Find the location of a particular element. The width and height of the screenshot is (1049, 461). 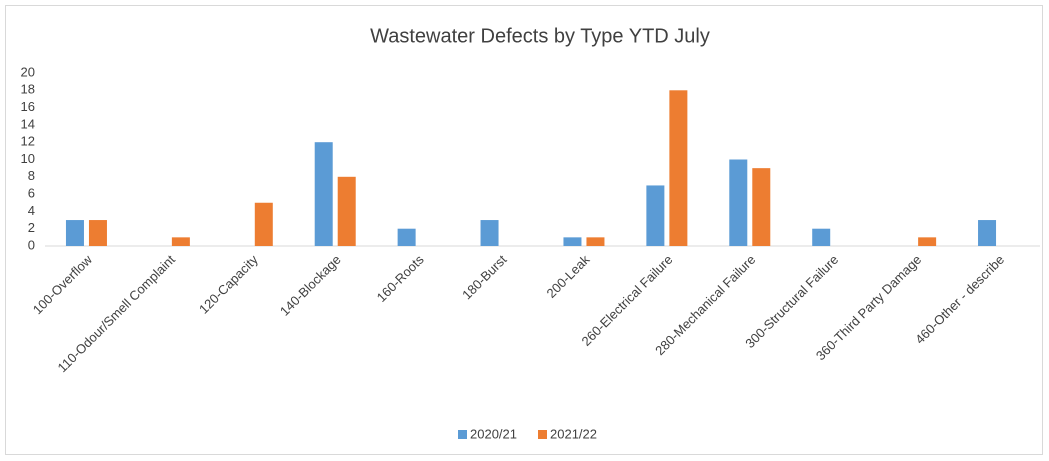

y-tick-label: 10 is located at coordinates (28, 158).